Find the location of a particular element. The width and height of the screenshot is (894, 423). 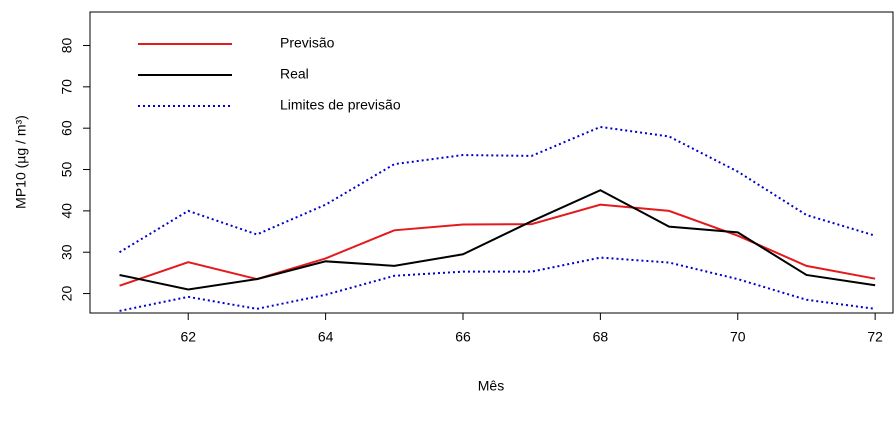

x-tick-label: 70 is located at coordinates (738, 337).